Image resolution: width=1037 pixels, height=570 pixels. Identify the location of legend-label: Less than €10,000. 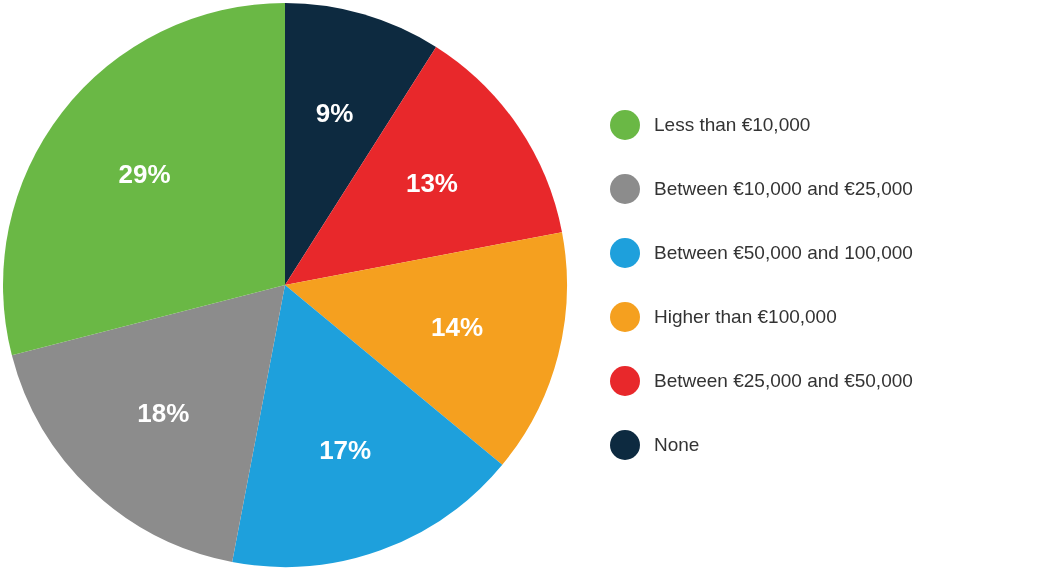
(732, 125).